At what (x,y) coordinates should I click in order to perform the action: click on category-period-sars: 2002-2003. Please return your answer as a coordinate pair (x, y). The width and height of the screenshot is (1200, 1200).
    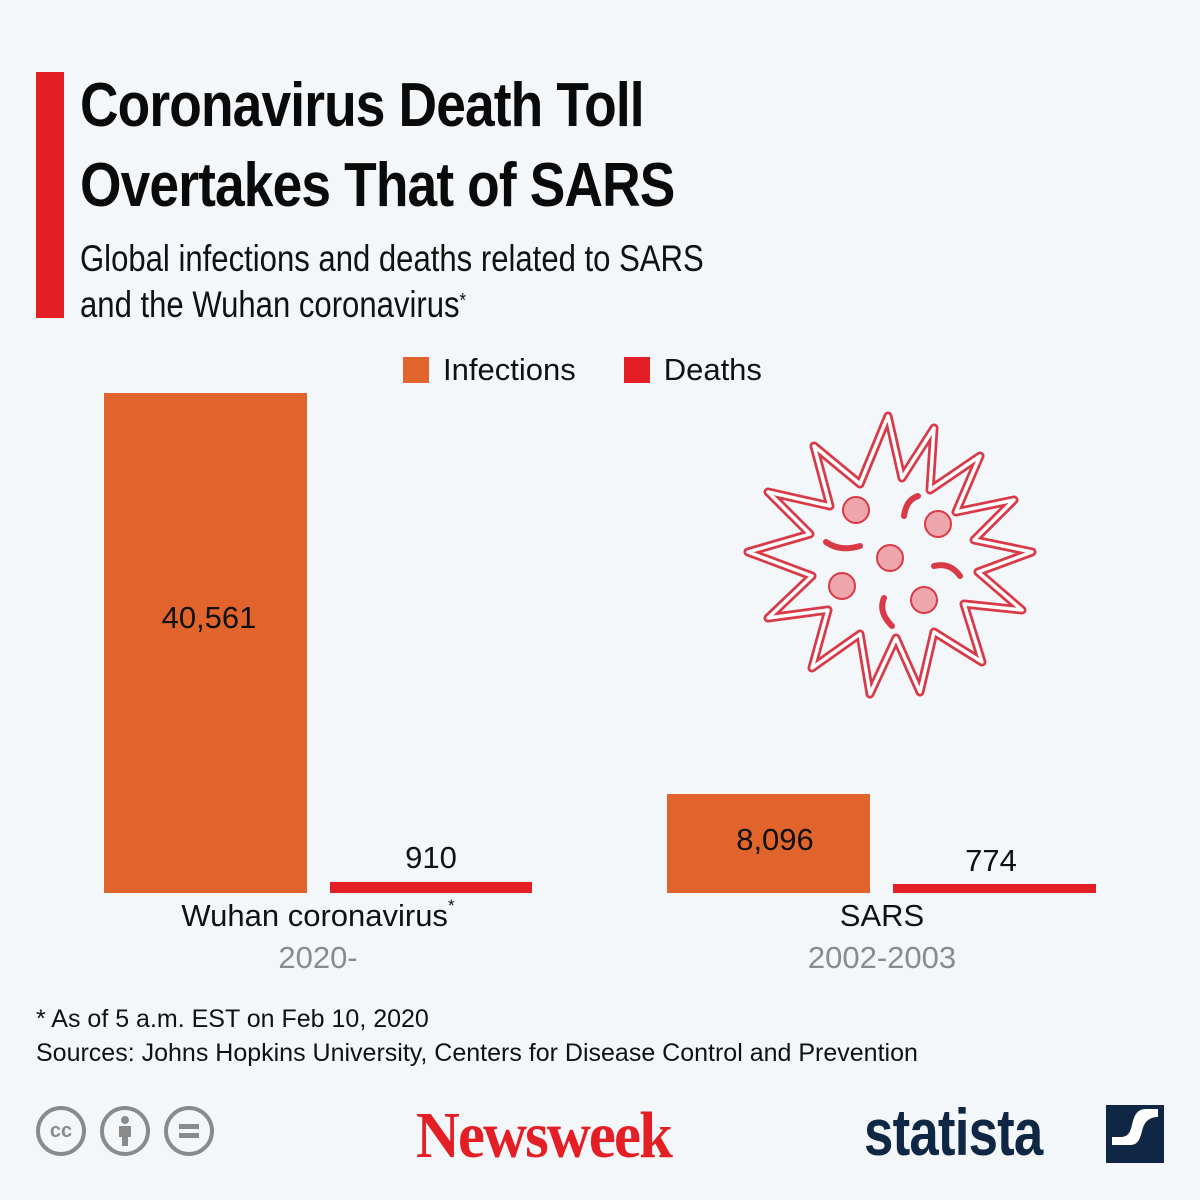
    Looking at the image, I should click on (882, 957).